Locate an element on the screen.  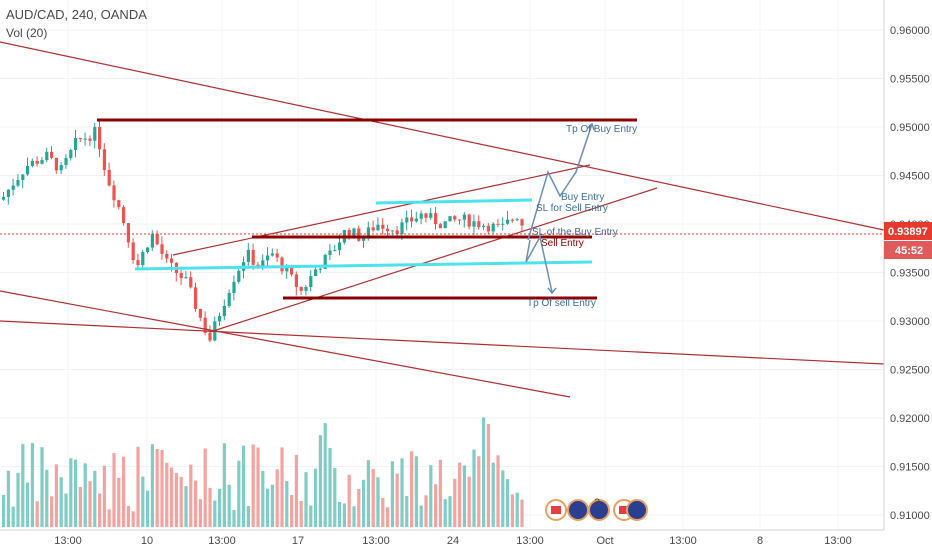
countdown-label: 45:52 is located at coordinates (908, 250).